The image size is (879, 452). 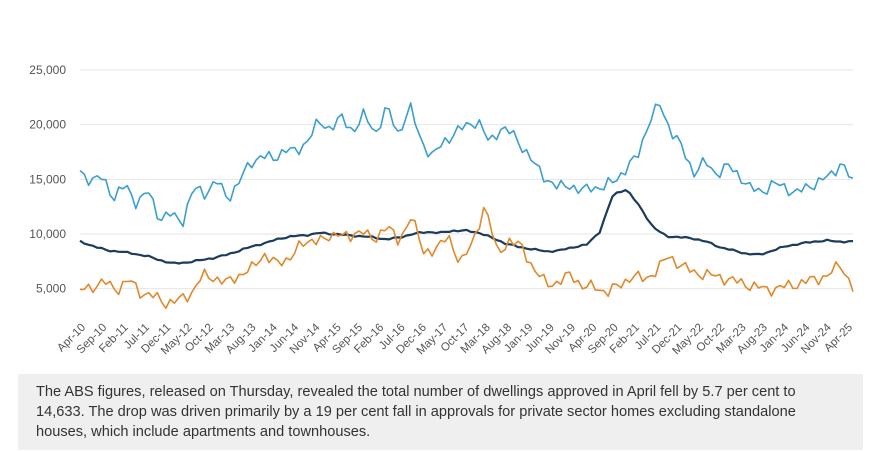 I want to click on y-tick-label: 5,000, so click(x=51, y=289).